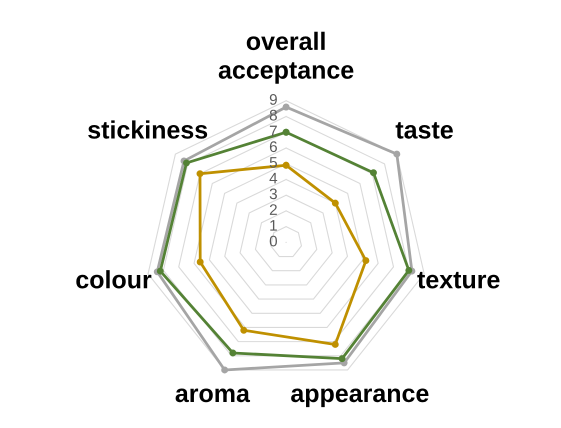  I want to click on y-tick-label: 8, so click(273, 115).